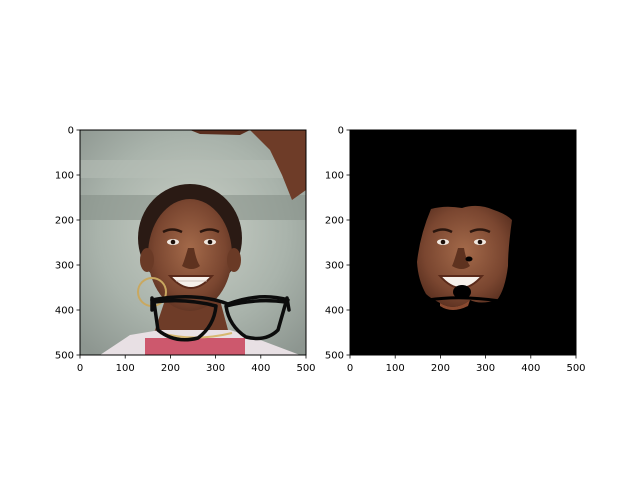  What do you see at coordinates (350, 368) in the screenshot?
I see `right-x-tick-label: 0` at bounding box center [350, 368].